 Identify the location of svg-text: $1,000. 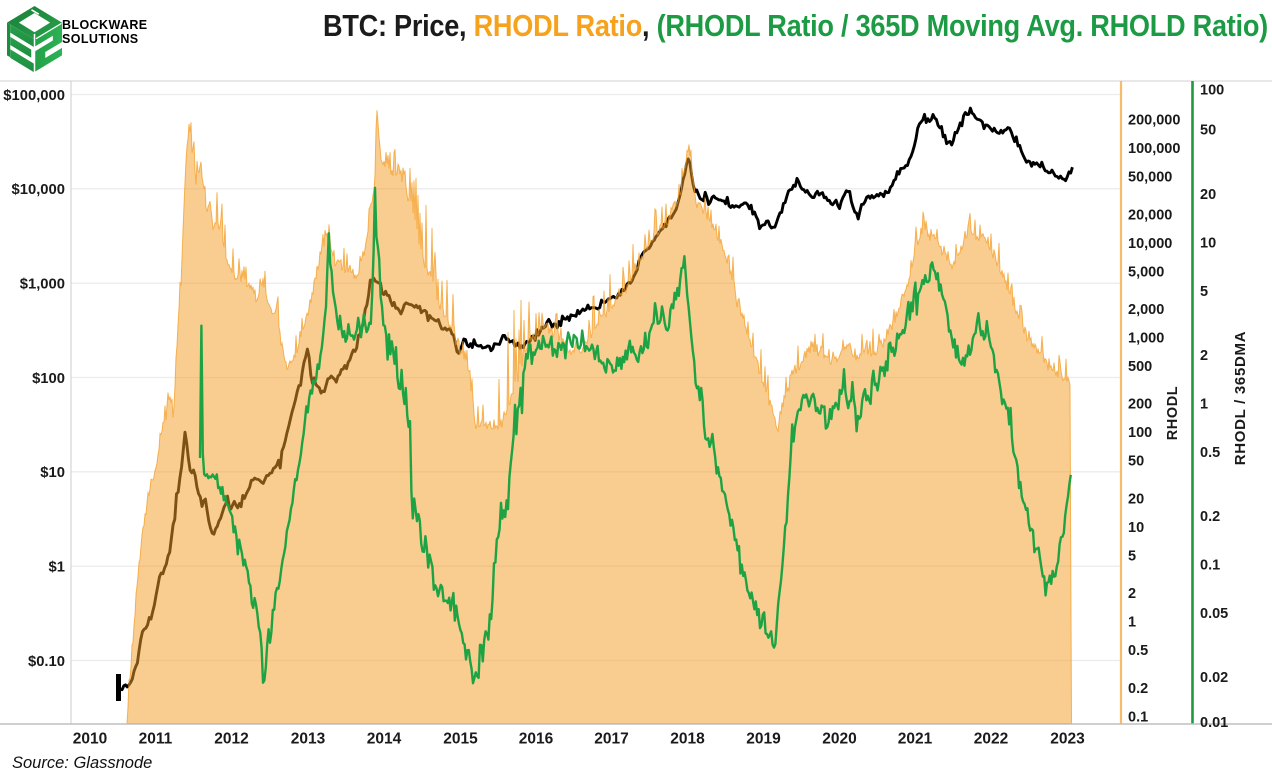
(42, 285).